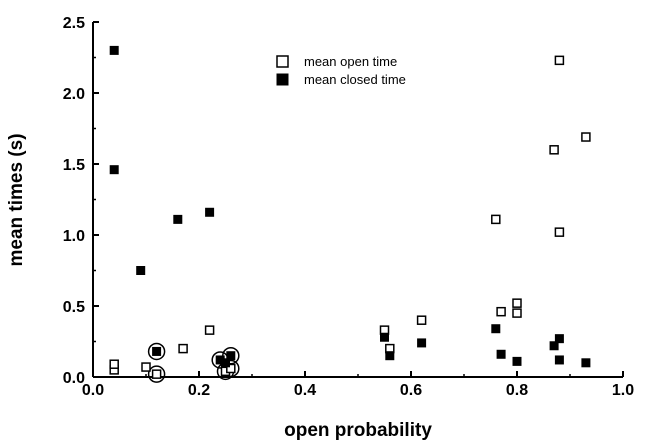  Describe the element at coordinates (358, 430) in the screenshot. I see `x-axis-title: open probability` at that location.